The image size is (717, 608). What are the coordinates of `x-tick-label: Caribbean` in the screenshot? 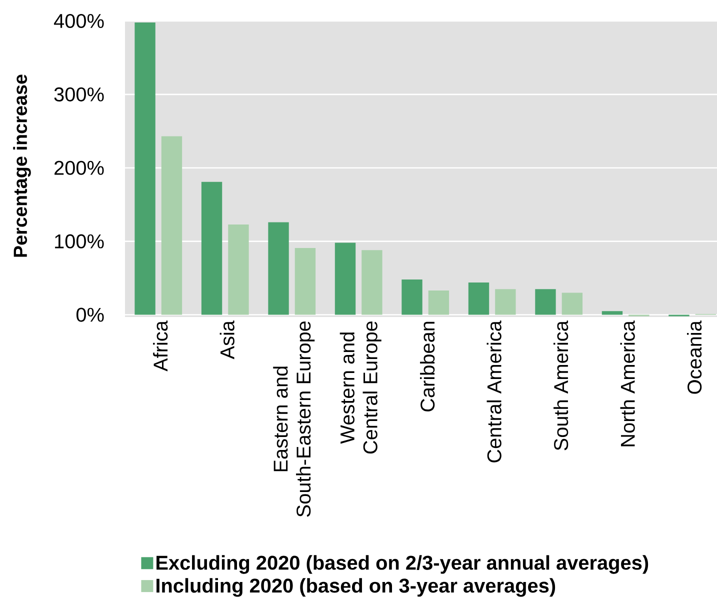 It's located at (427, 367).